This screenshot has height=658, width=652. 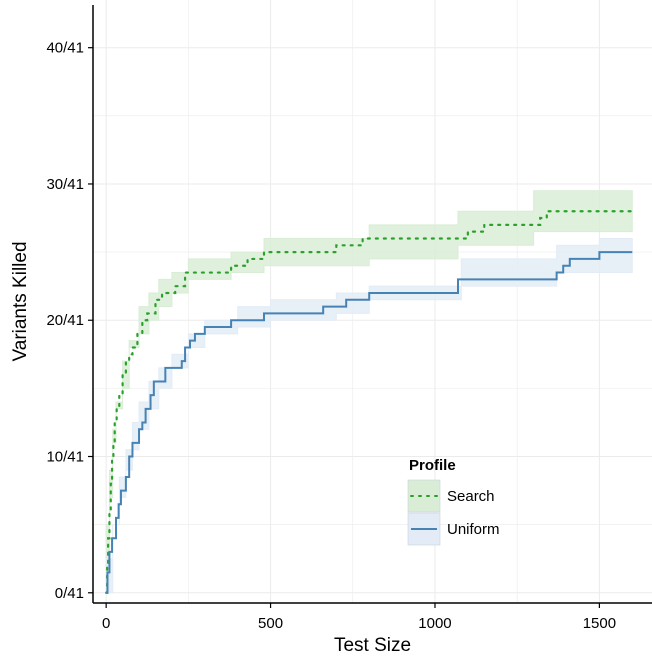 What do you see at coordinates (65, 48) in the screenshot?
I see `y-tick-label: 40/41` at bounding box center [65, 48].